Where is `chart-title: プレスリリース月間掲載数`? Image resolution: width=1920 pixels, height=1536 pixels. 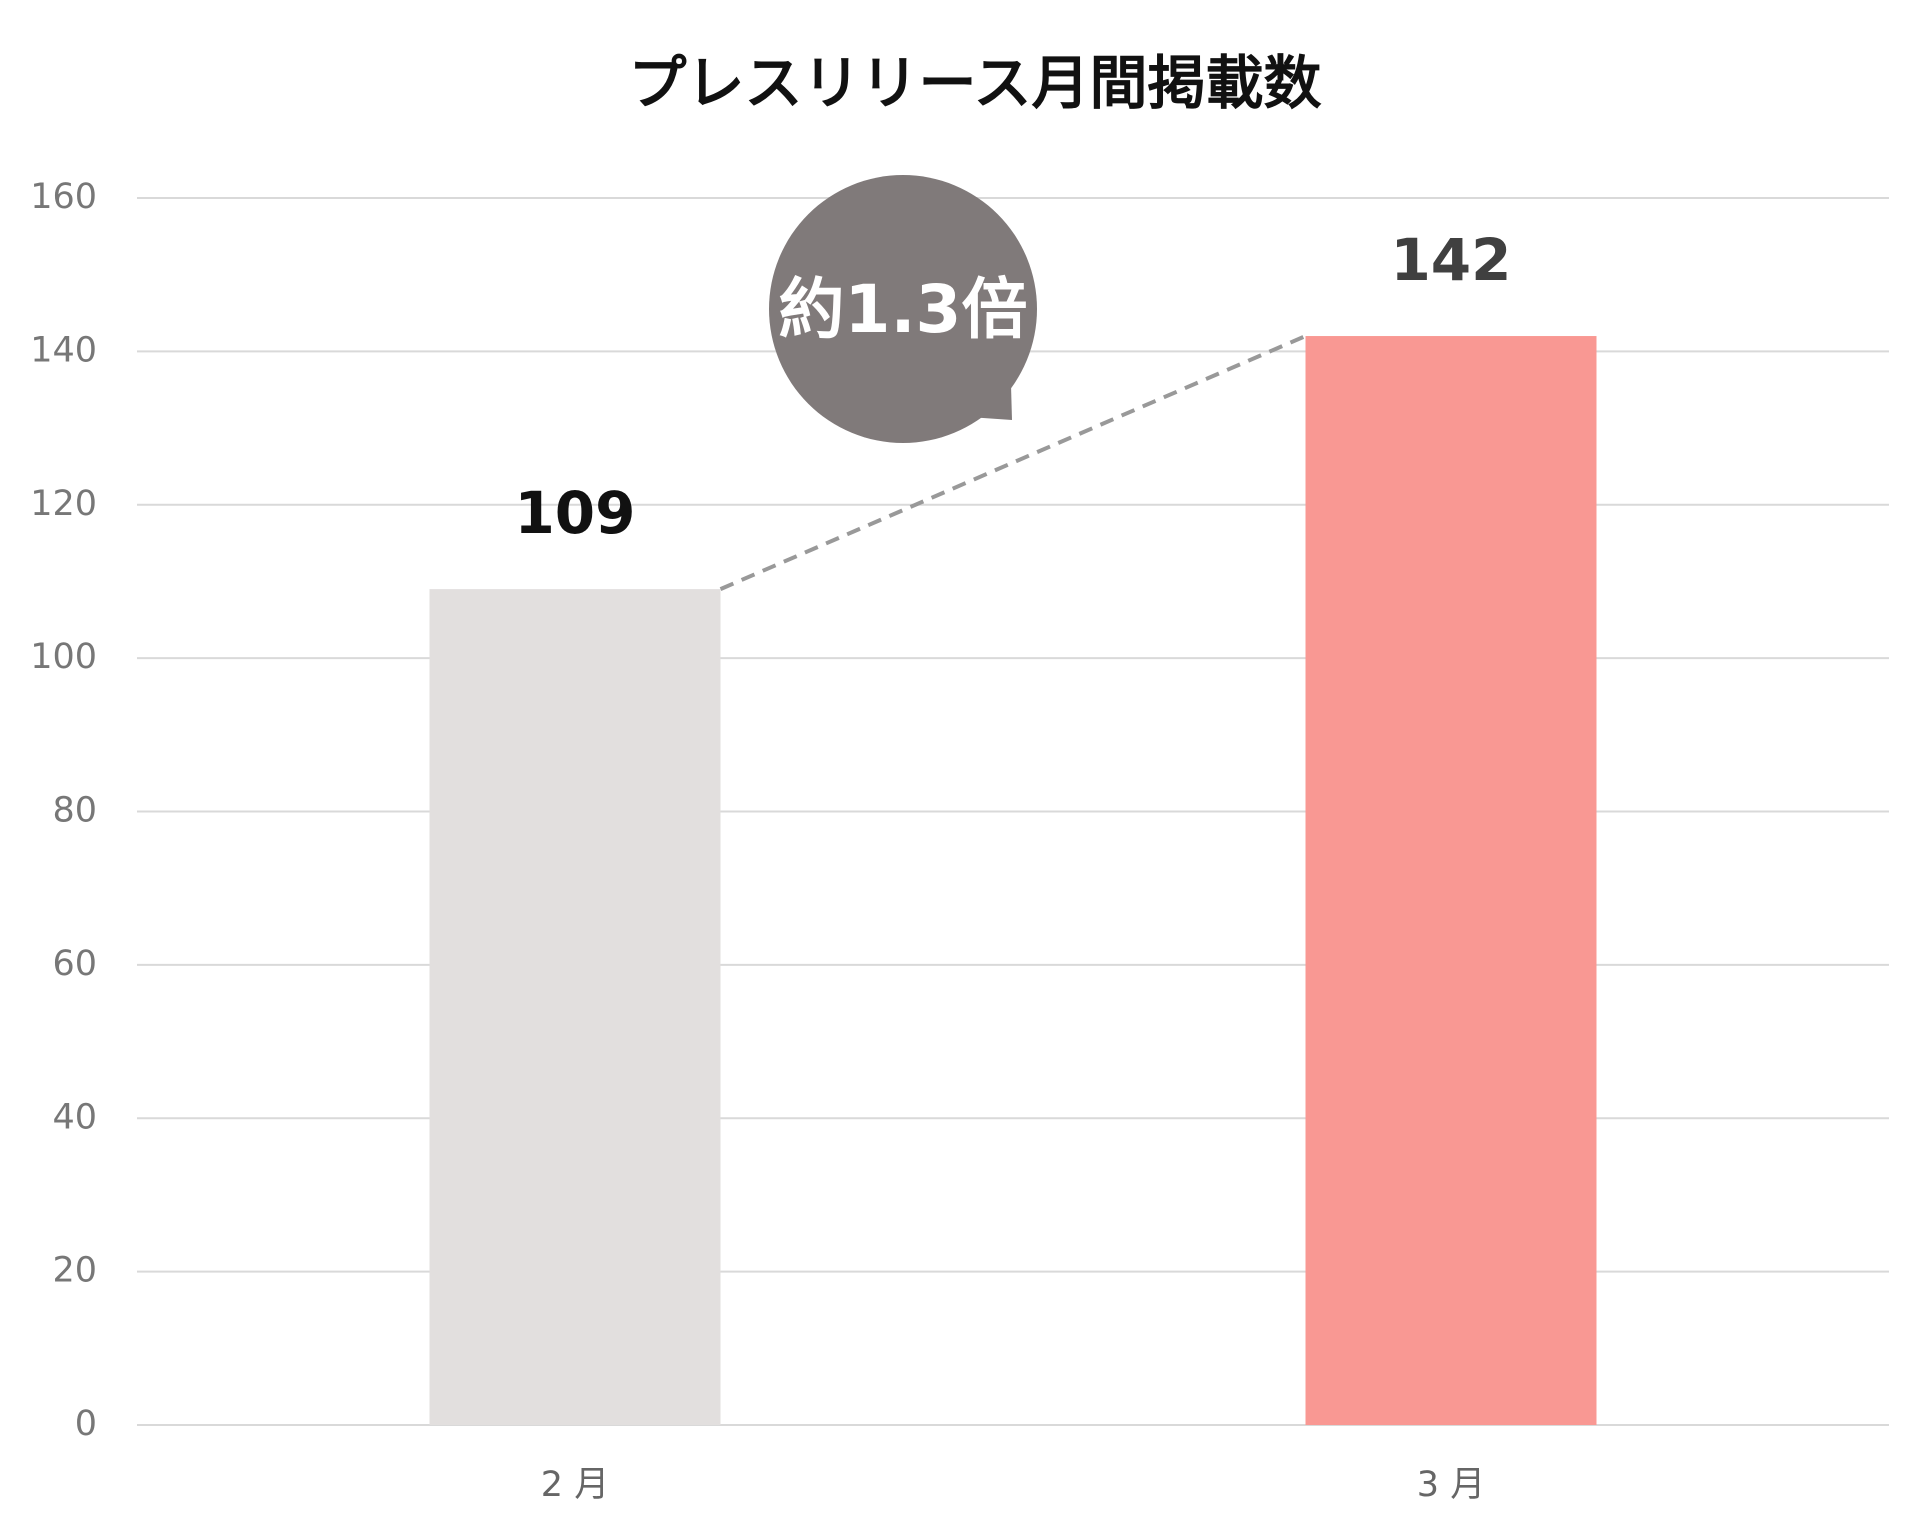
chart-title: プレスリリース月間掲載数 is located at coordinates (974, 83).